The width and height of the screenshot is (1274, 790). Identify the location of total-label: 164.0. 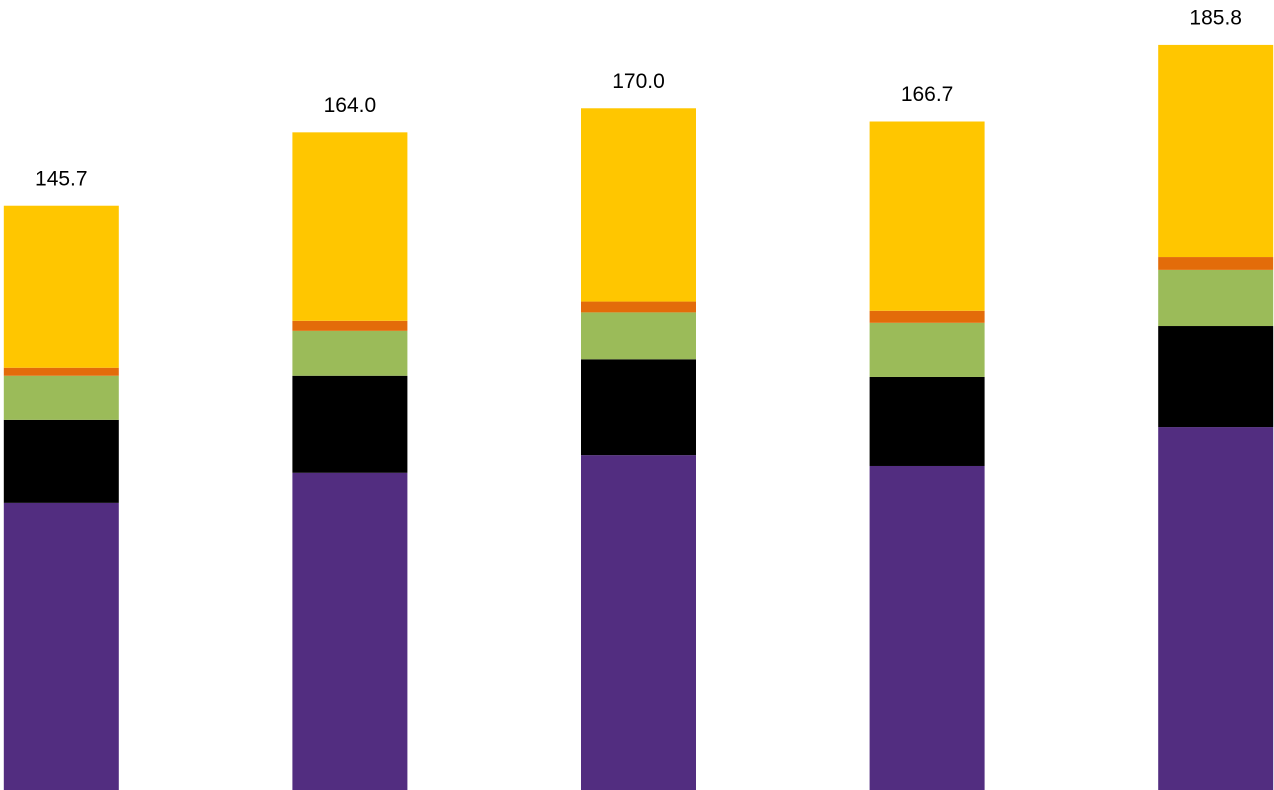
(350, 105).